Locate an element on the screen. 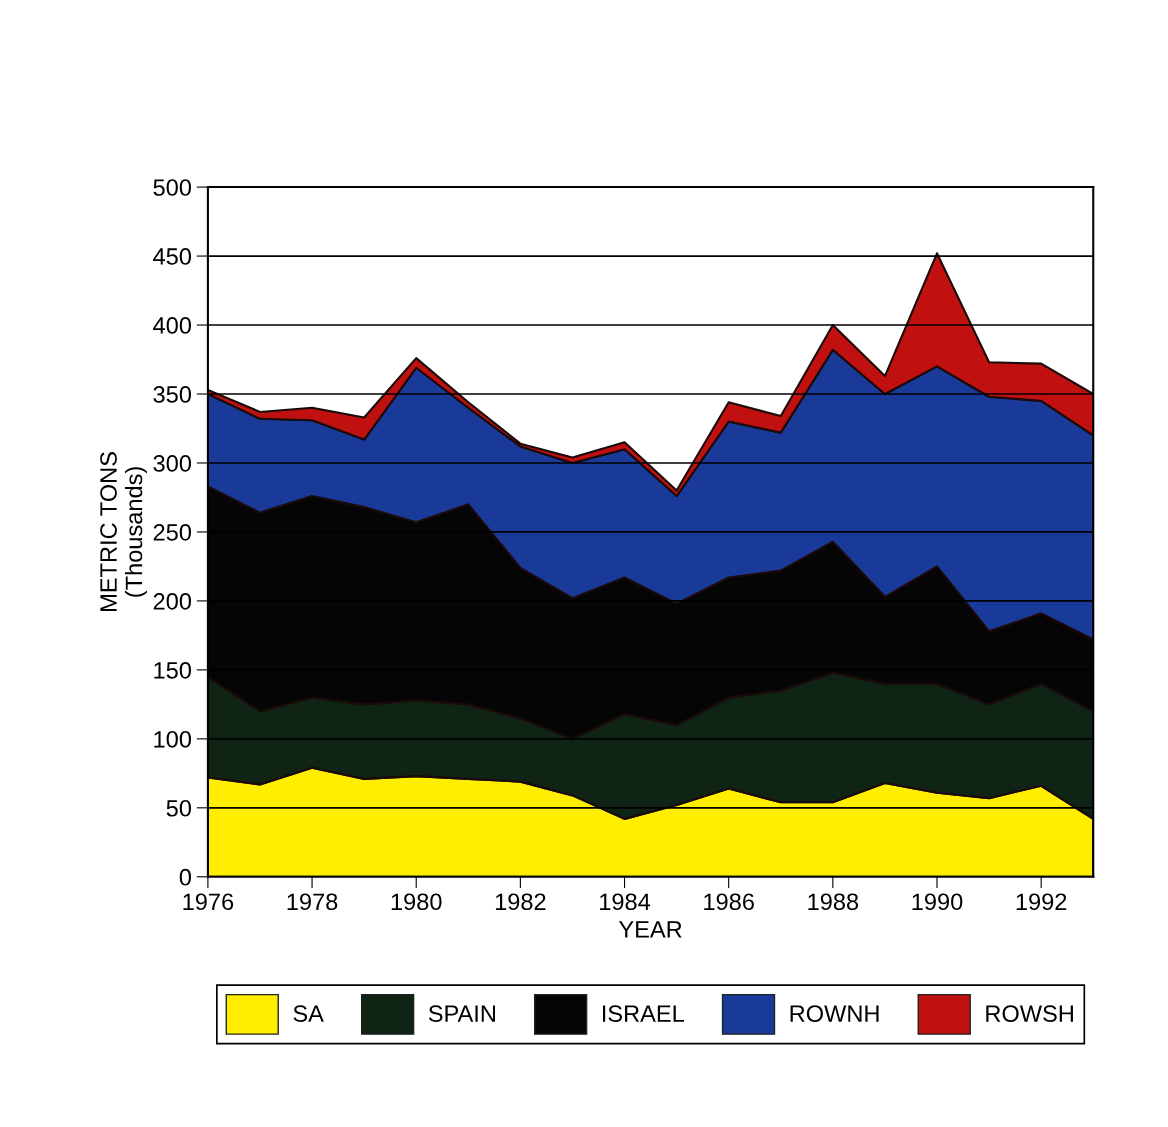  legend-label: ISRAEL is located at coordinates (643, 1013).